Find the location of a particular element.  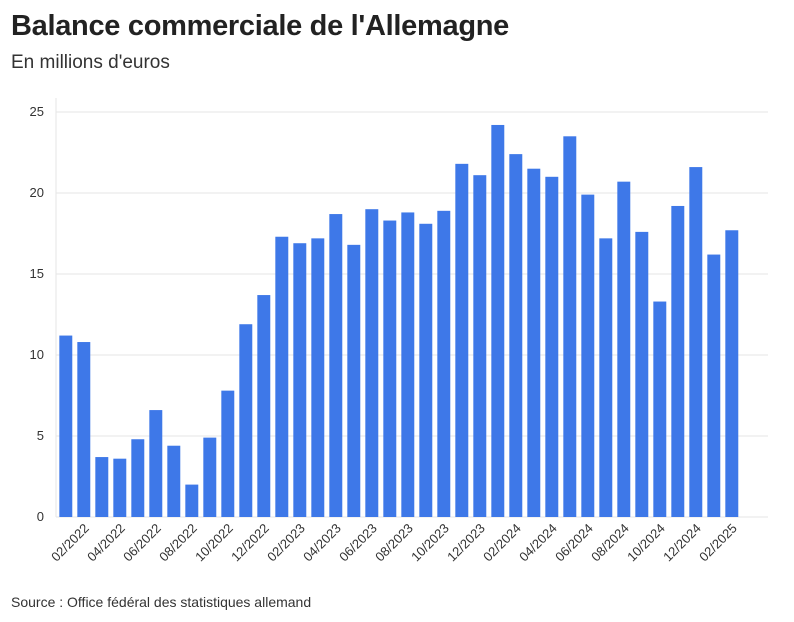

bar-08-2023 is located at coordinates (408, 364).